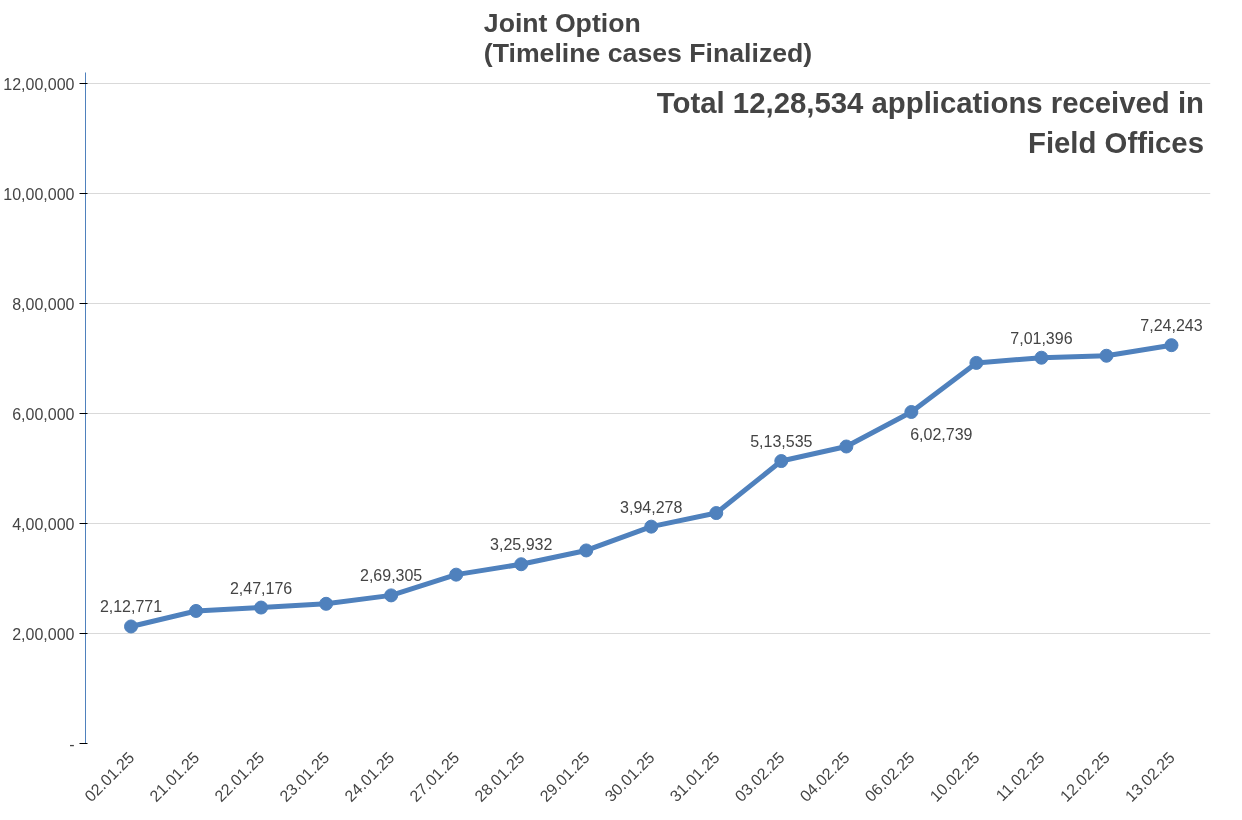  What do you see at coordinates (39, 84) in the screenshot?
I see `y-tick-label: 12,00,000` at bounding box center [39, 84].